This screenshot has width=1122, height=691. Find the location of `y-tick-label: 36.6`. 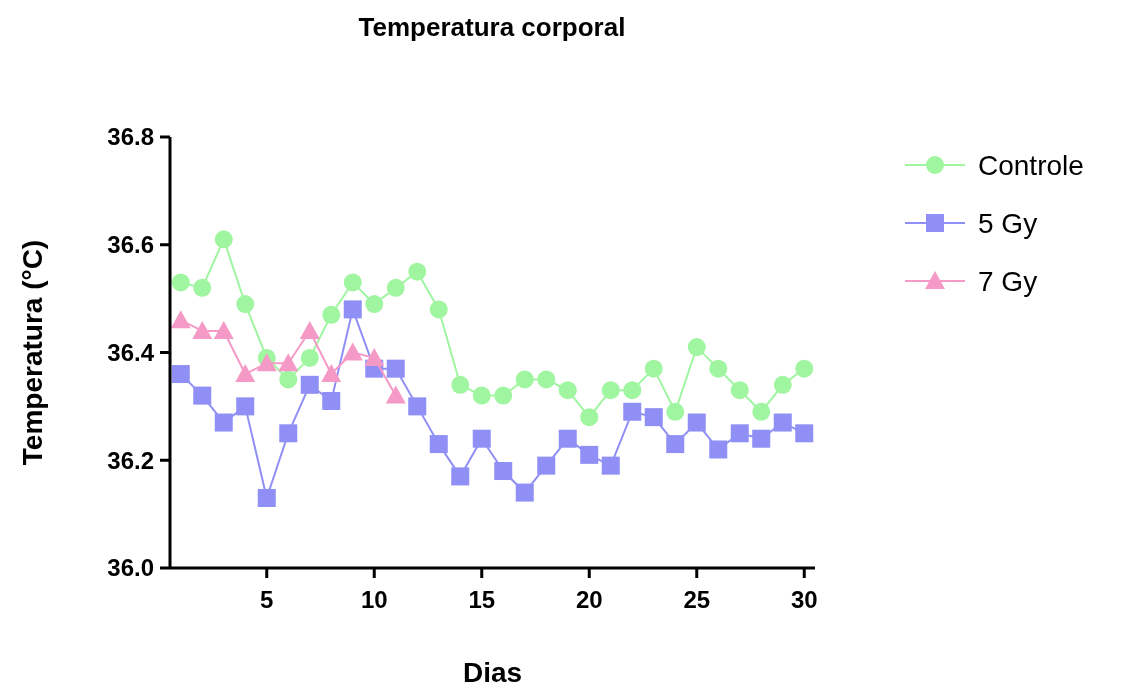

y-tick-label: 36.6 is located at coordinates (130, 245).